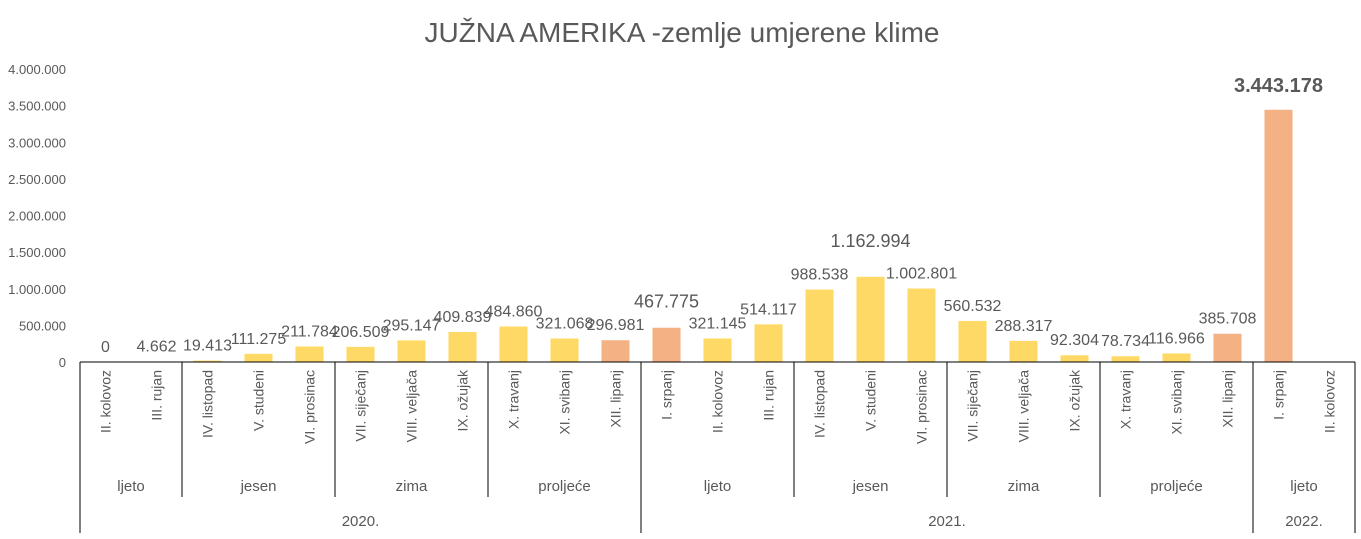  What do you see at coordinates (514, 311) in the screenshot?
I see `data-label: 484.860` at bounding box center [514, 311].